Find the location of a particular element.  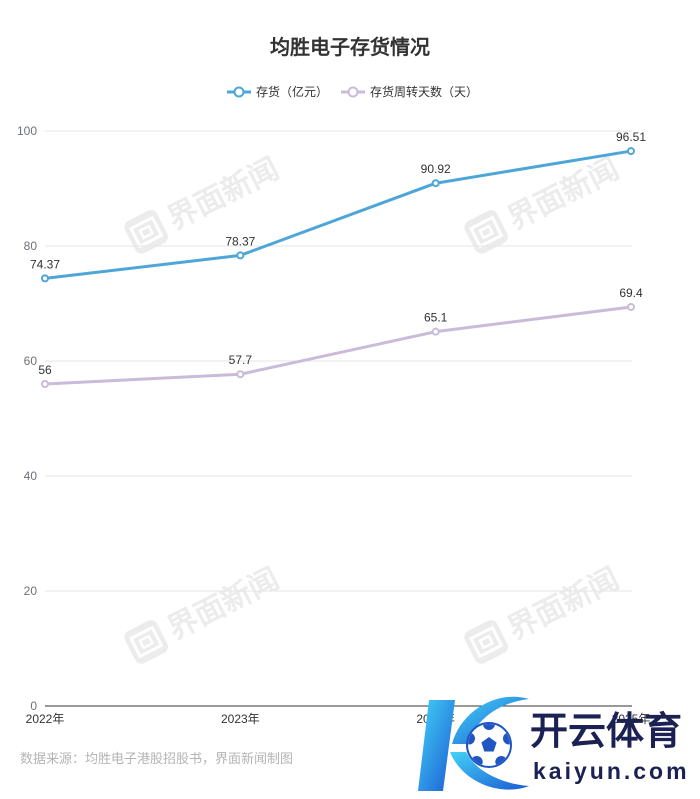

data-label: 57.7 is located at coordinates (241, 360).